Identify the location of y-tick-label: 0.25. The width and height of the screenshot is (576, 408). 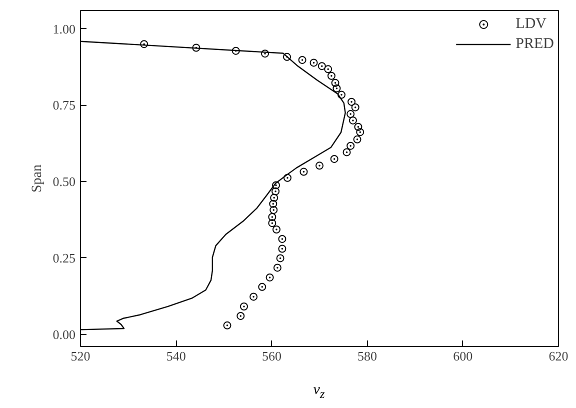
(64, 258).